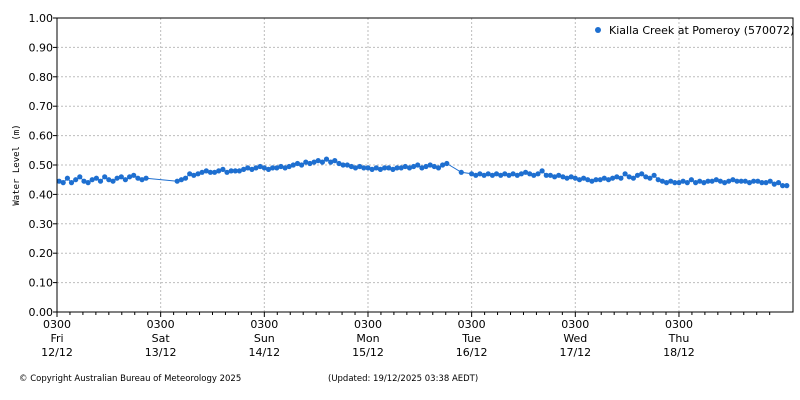 This screenshot has height=400, width=800. Describe the element at coordinates (161, 338) in the screenshot. I see `x-tick-label-line: Sat` at that location.